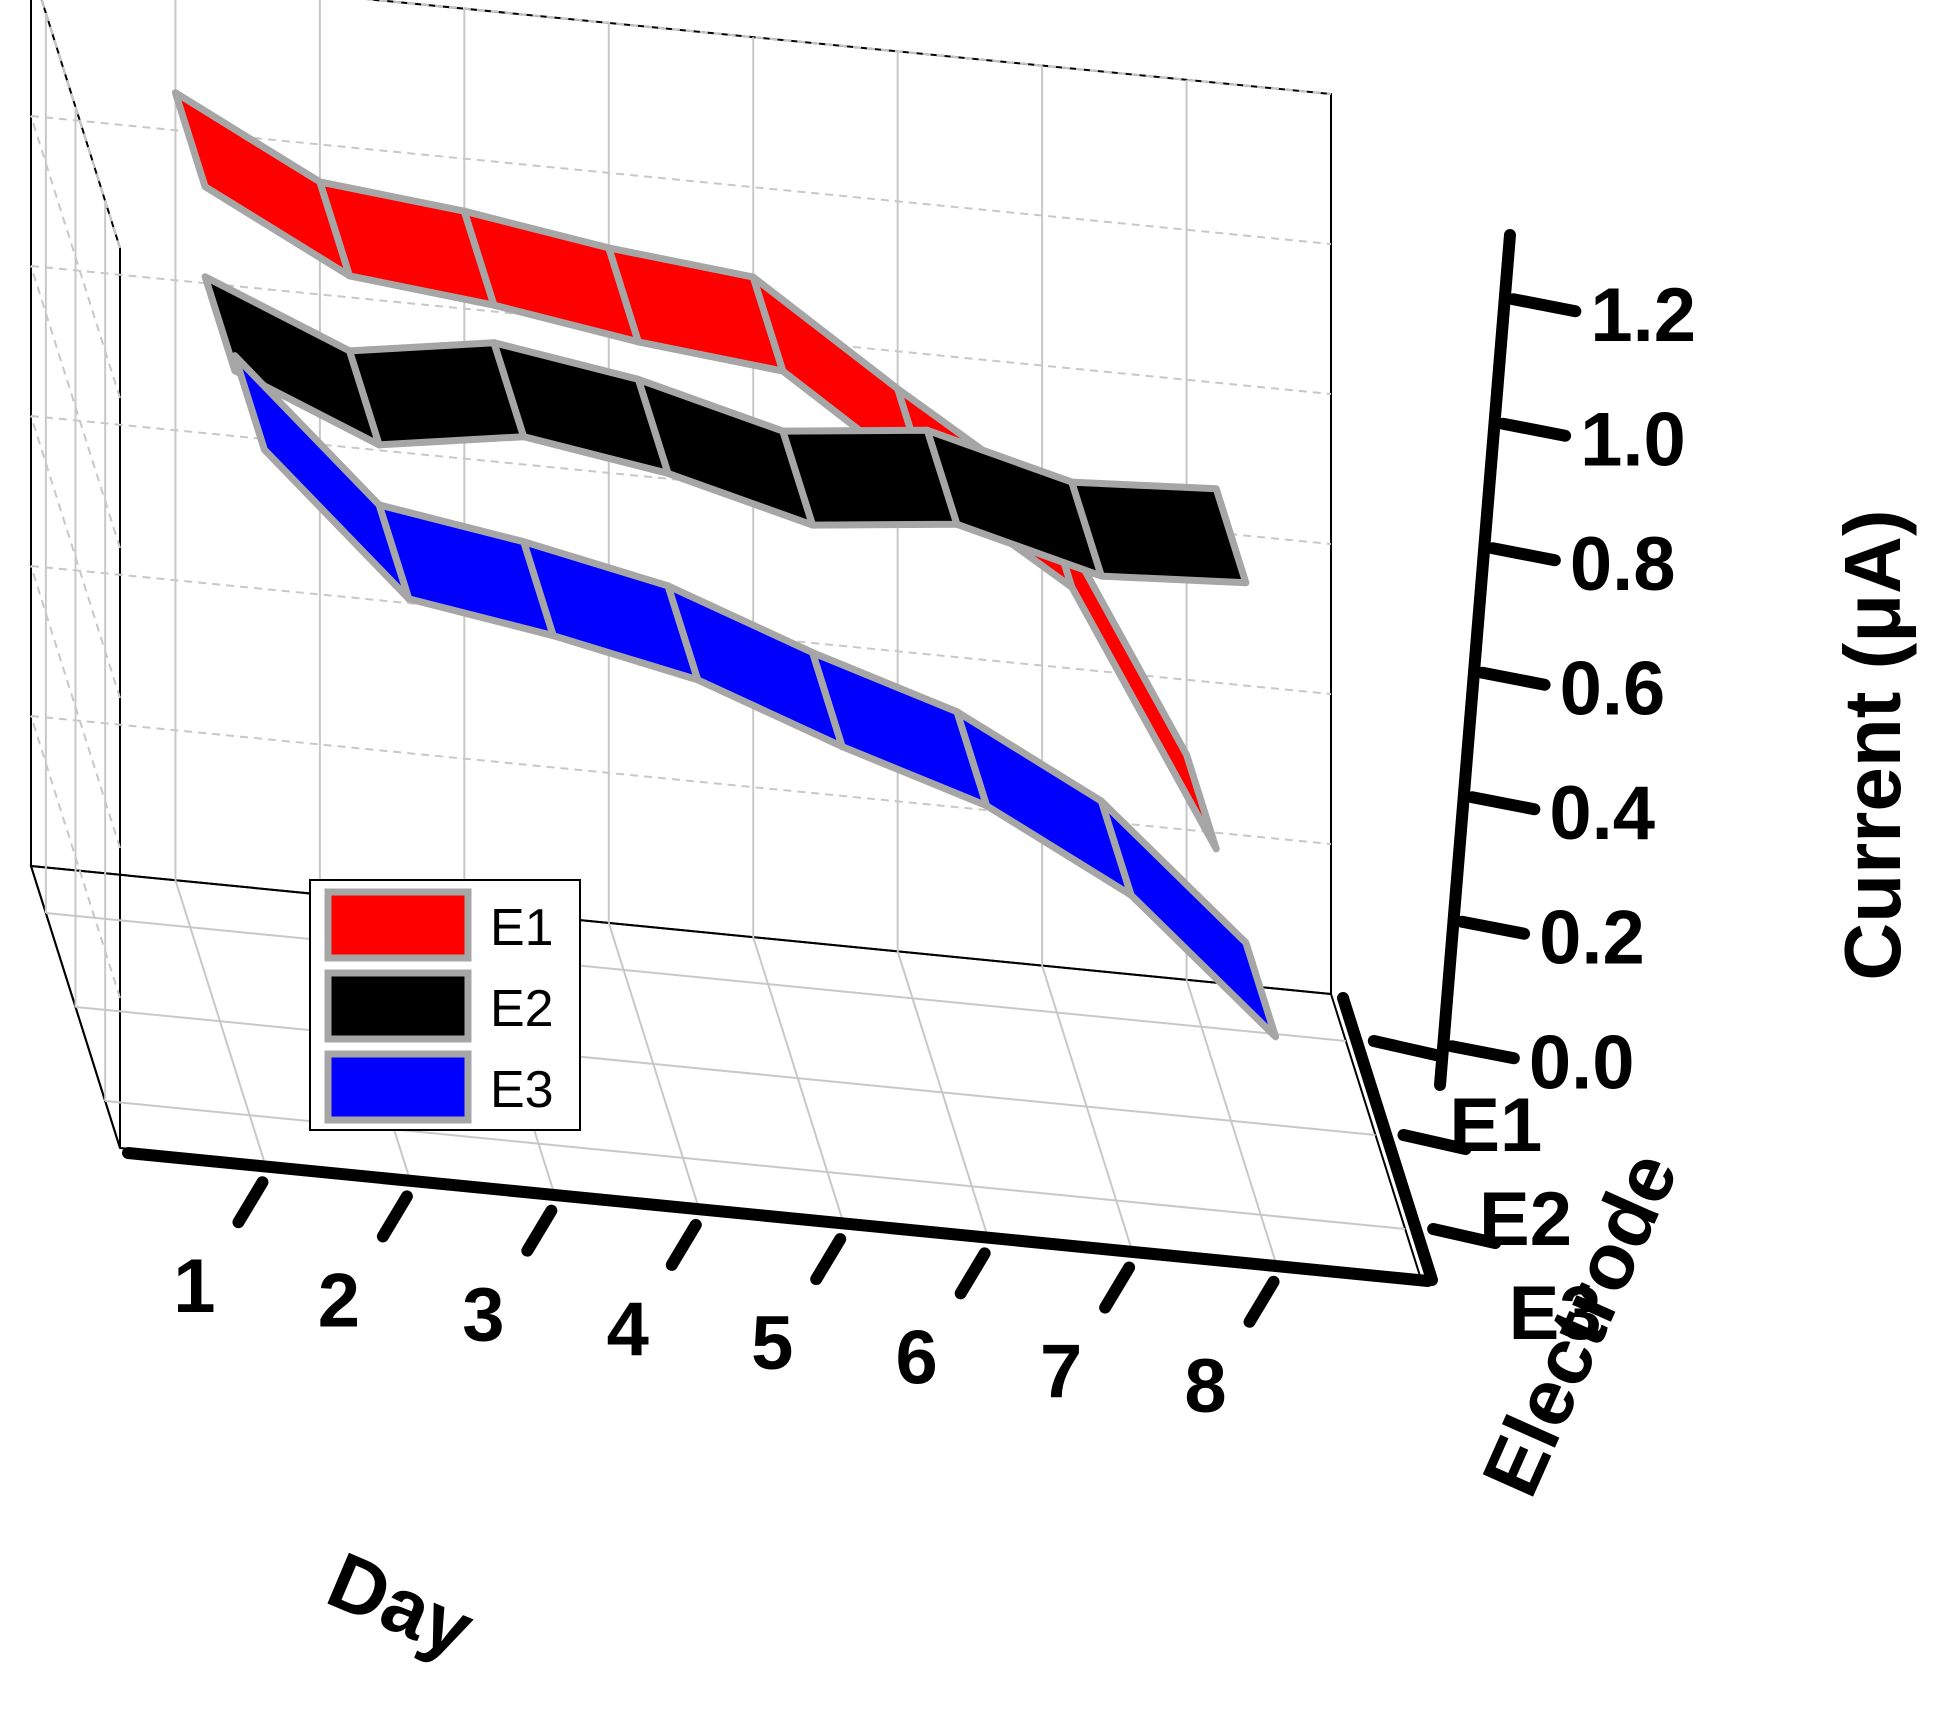 Image resolution: width=1938 pixels, height=1710 pixels. Describe the element at coordinates (772, 1343) in the screenshot. I see `x-tick-label: 5` at that location.